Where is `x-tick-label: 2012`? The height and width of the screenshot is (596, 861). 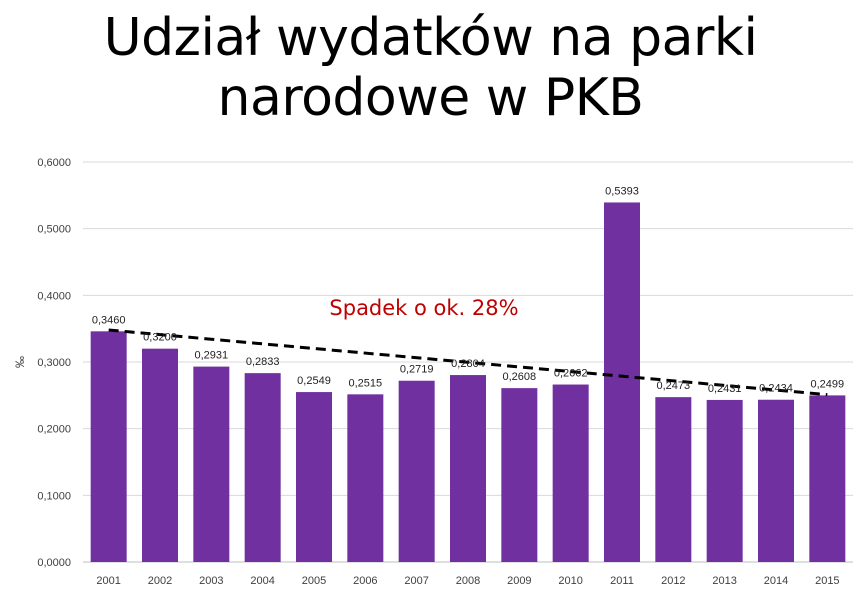
x-tick-label: 2012 is located at coordinates (673, 581).